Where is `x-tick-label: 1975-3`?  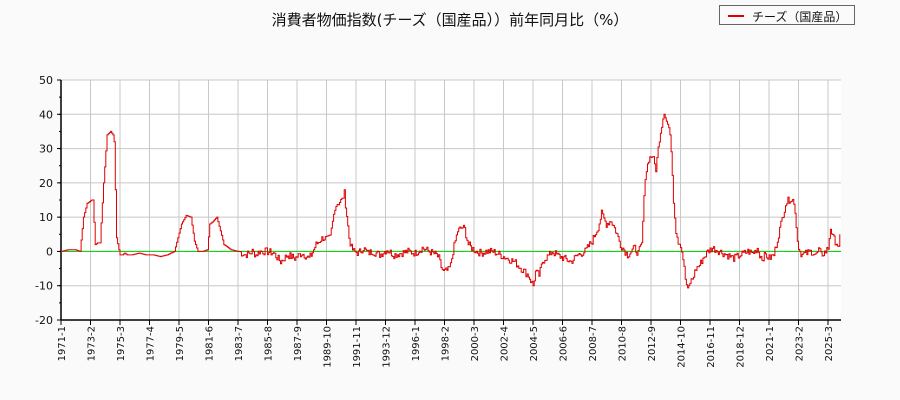
x-tick-label: 1975-3 is located at coordinates (121, 343).